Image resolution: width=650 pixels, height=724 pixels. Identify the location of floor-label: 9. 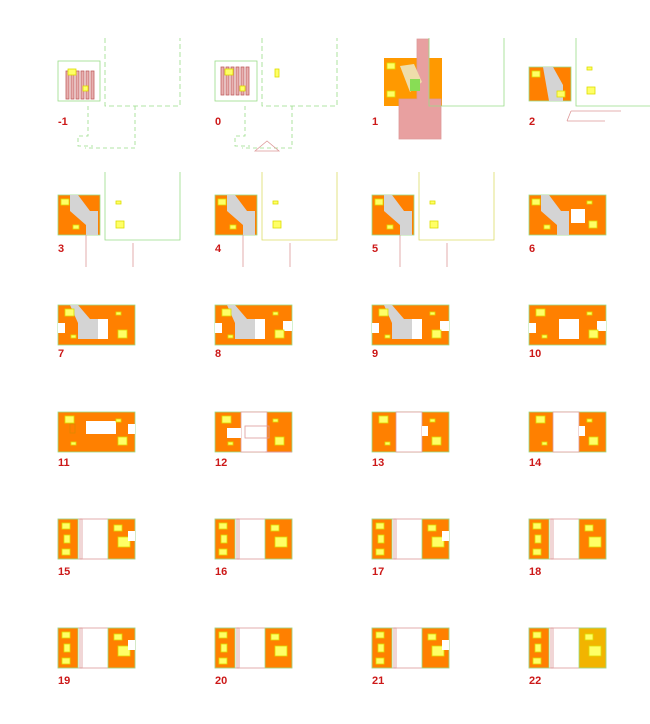
(375, 354).